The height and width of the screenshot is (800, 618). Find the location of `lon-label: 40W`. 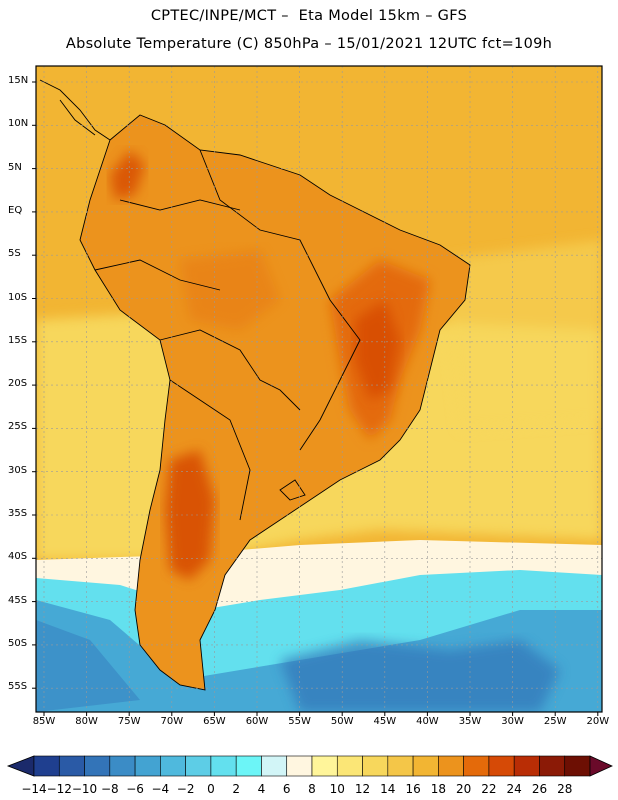

lon-label: 40W is located at coordinates (427, 721).